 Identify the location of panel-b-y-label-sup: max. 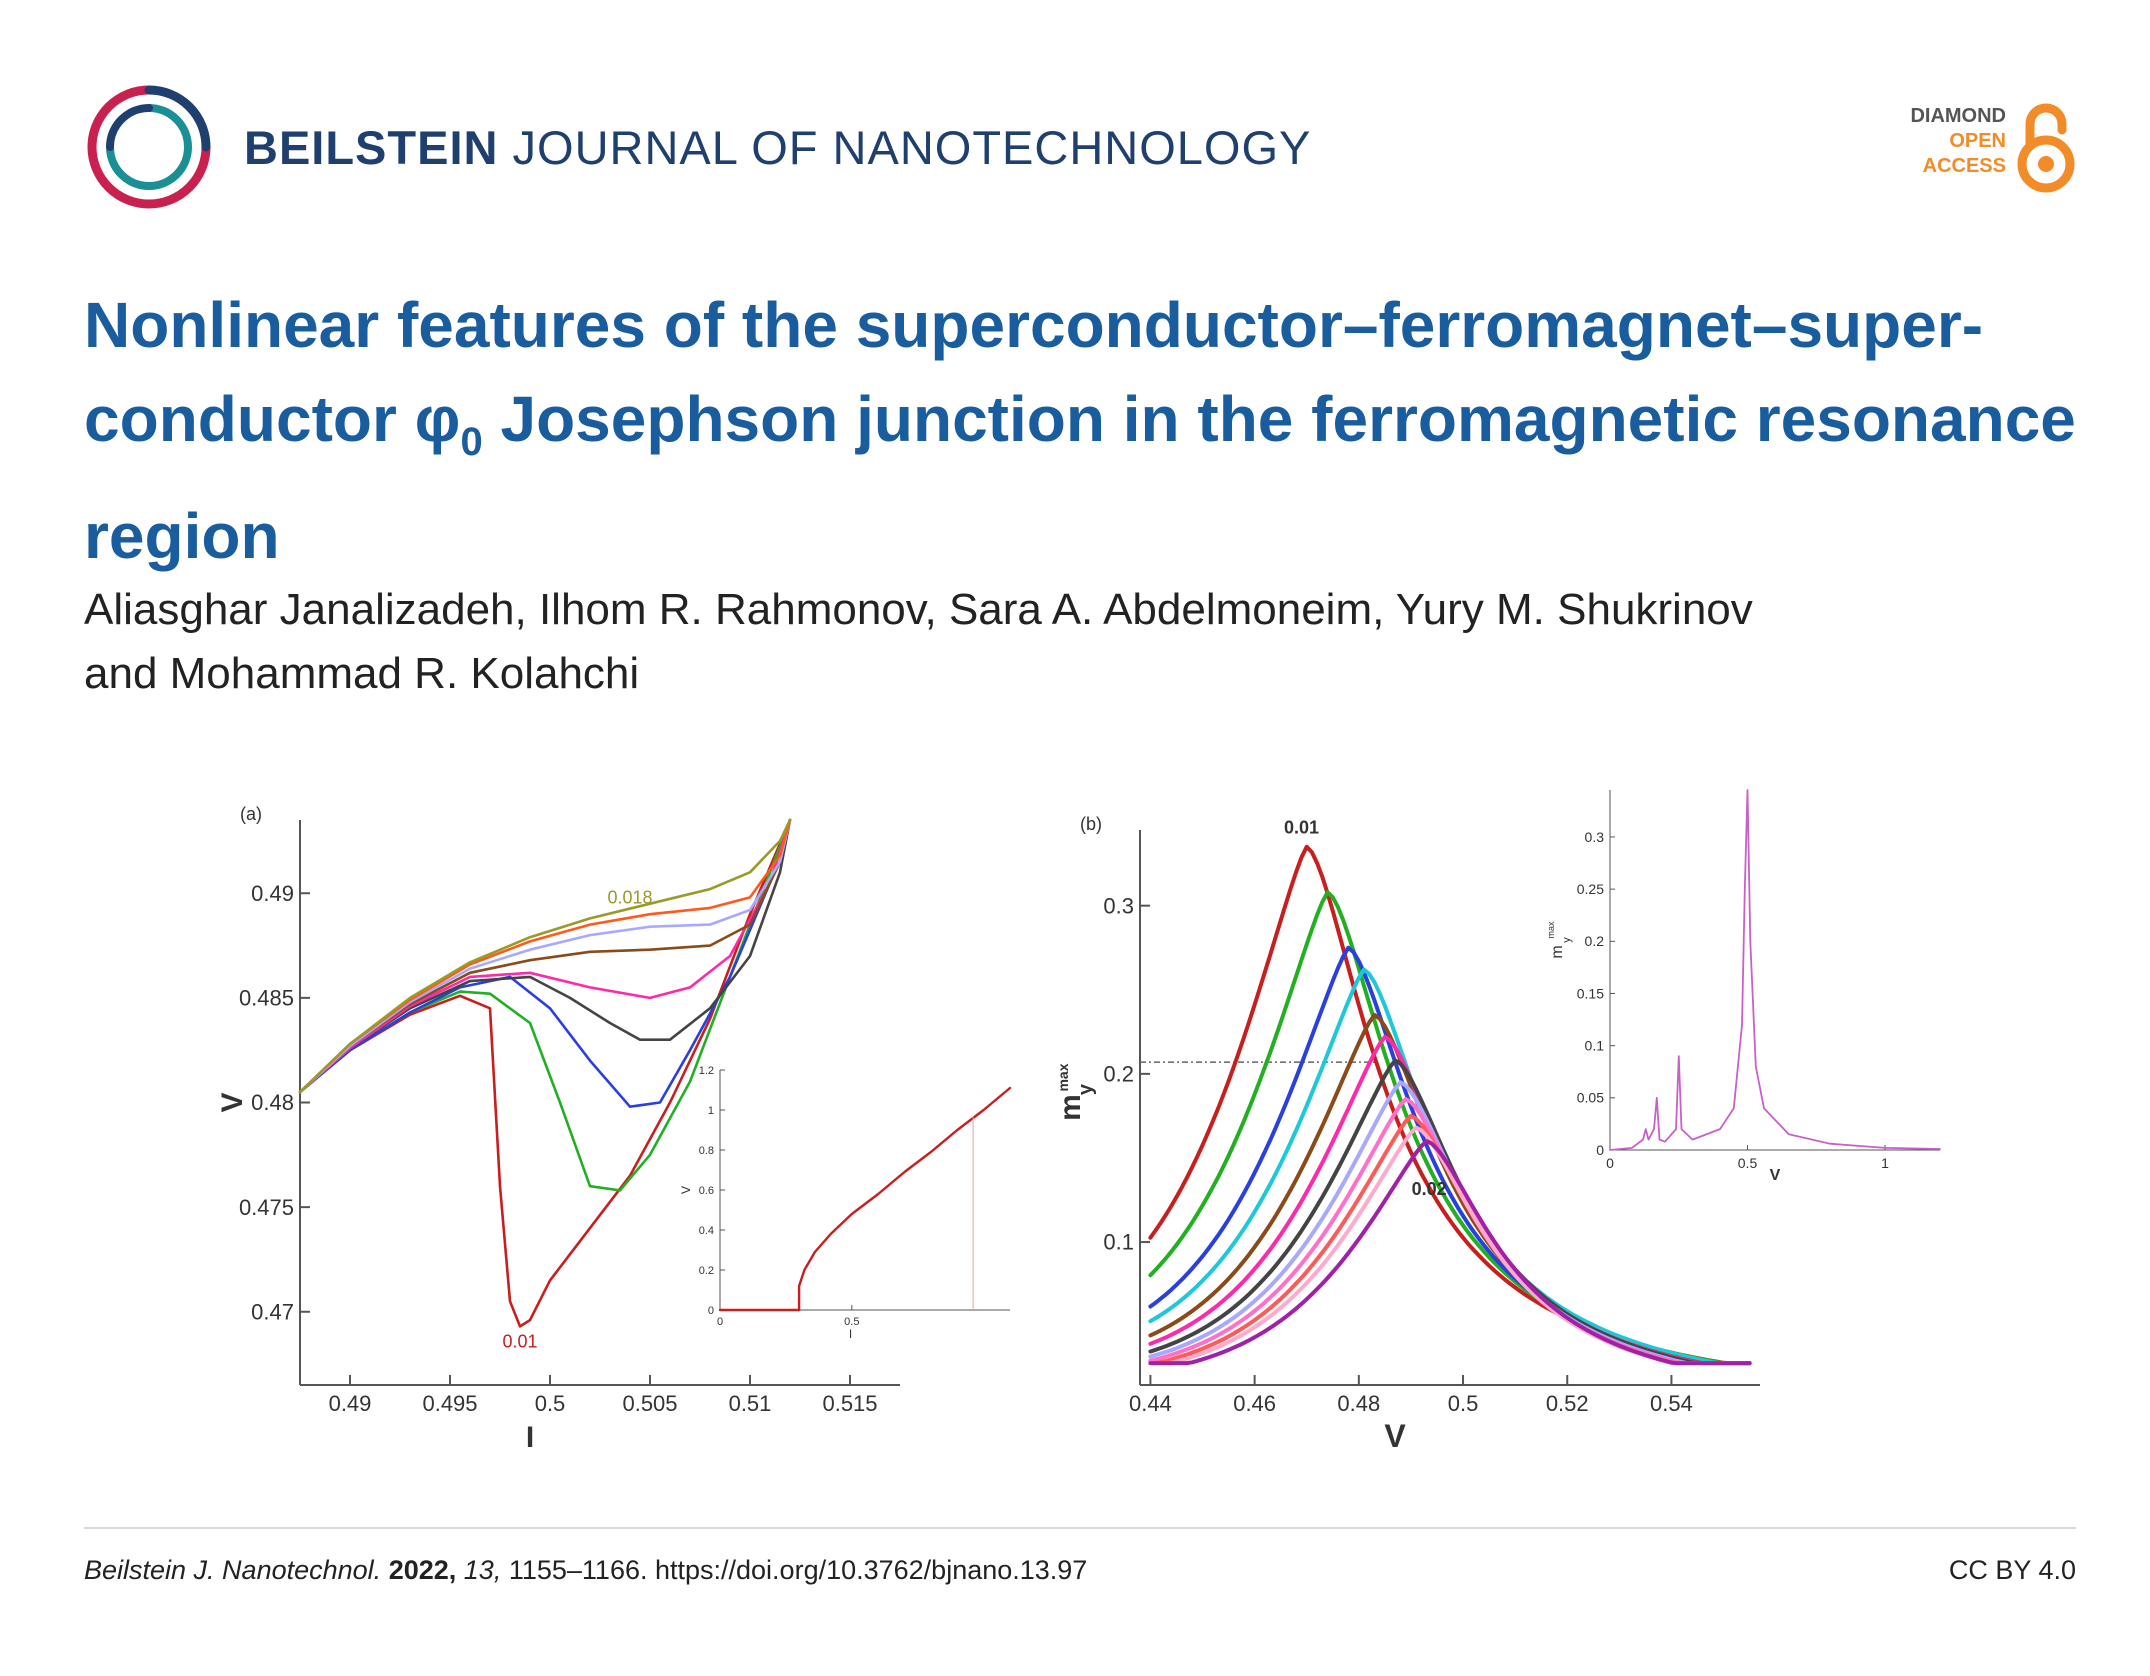
(1063, 1077).